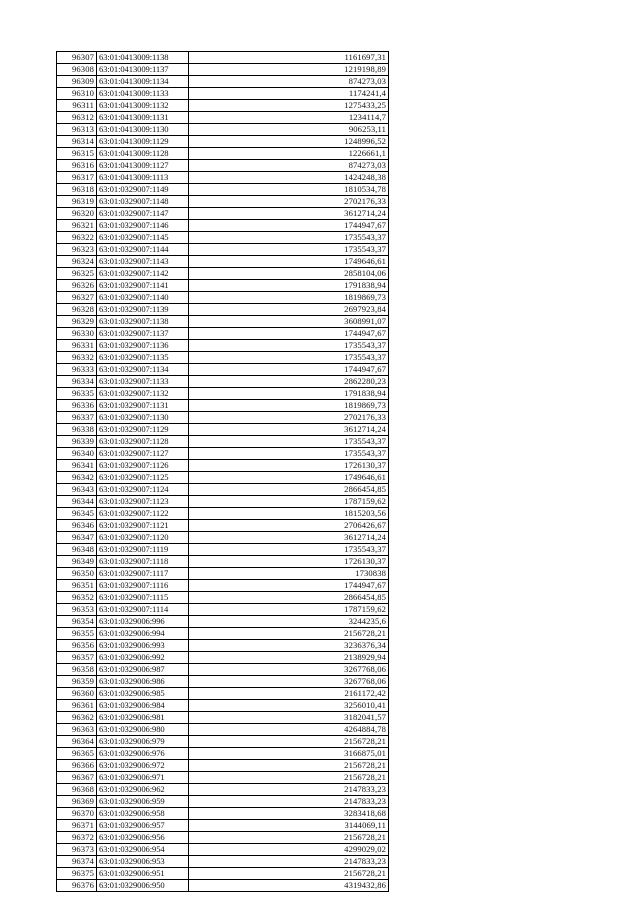 This screenshot has width=640, height=905. Describe the element at coordinates (288, 321) in the screenshot. I see `cell-amount: 3608991,07` at that location.